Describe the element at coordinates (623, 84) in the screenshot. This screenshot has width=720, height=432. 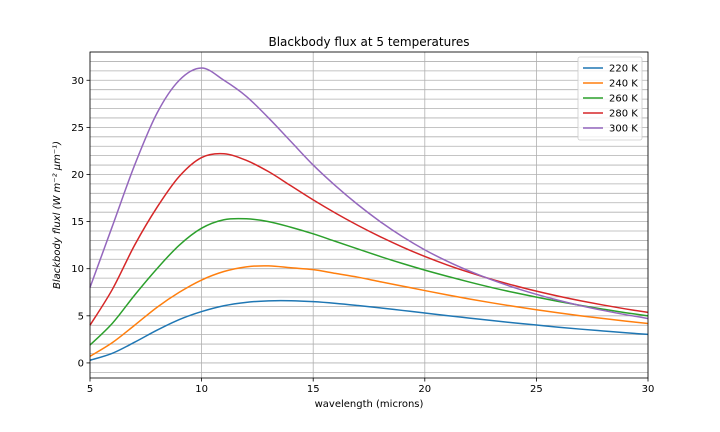
I see `legend-label: 240 K` at that location.